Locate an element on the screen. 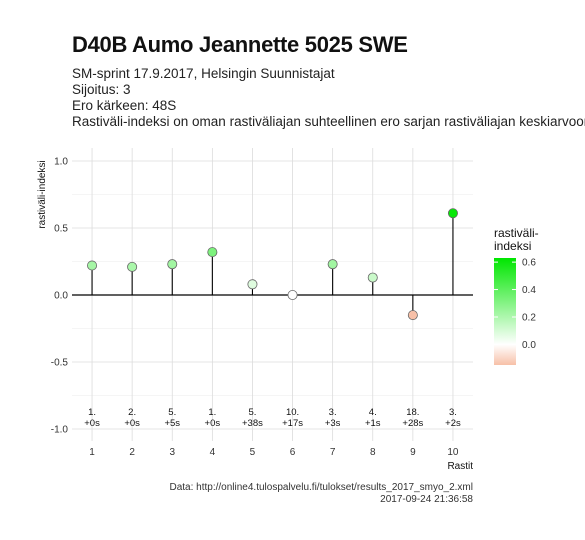  y-tick-label: 0.5 is located at coordinates (61, 229).